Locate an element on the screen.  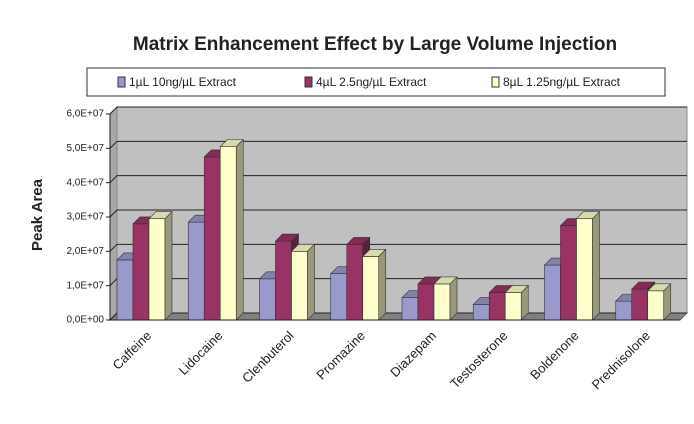
y-tick-label: 2,0E+07 is located at coordinates (85, 251).